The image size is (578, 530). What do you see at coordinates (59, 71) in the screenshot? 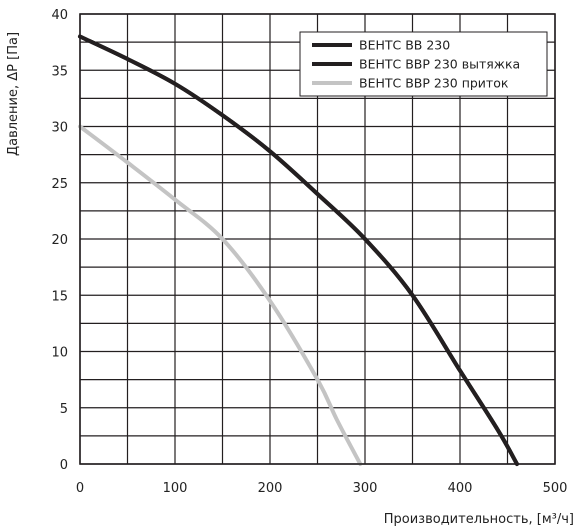
I see `y-tick-label: 35` at bounding box center [59, 71].